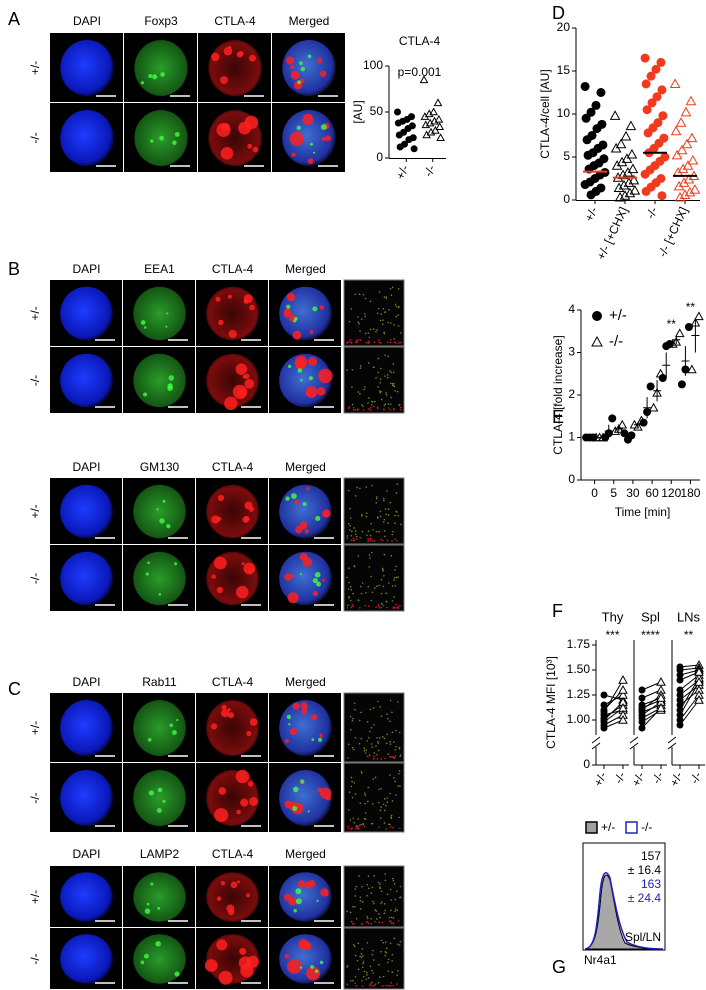 This screenshot has width=706, height=990. I want to click on y-tick-label: 1, so click(571, 437).